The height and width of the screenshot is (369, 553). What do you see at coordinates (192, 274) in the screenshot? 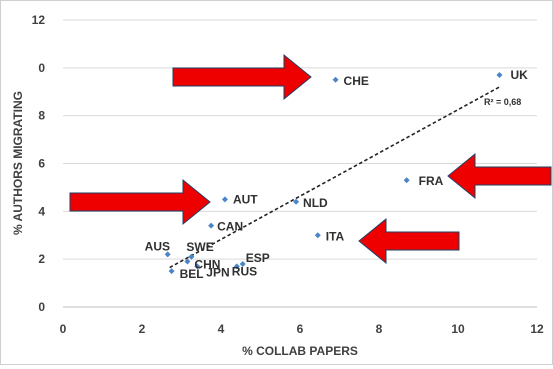
I see `label-bel: BEL` at bounding box center [192, 274].